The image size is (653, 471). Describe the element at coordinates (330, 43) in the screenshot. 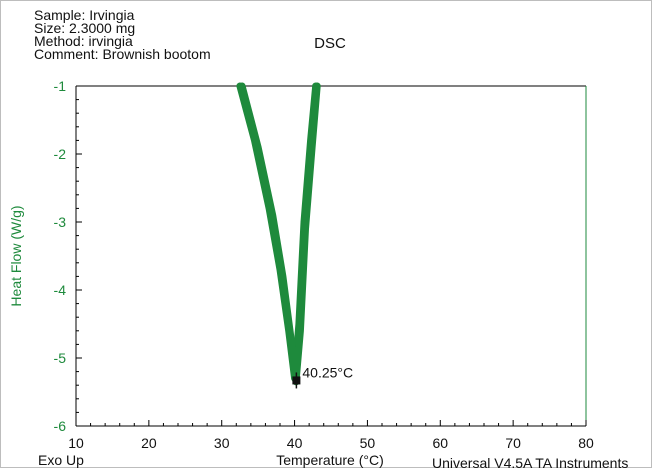

I see `chart-title: DSC` at that location.